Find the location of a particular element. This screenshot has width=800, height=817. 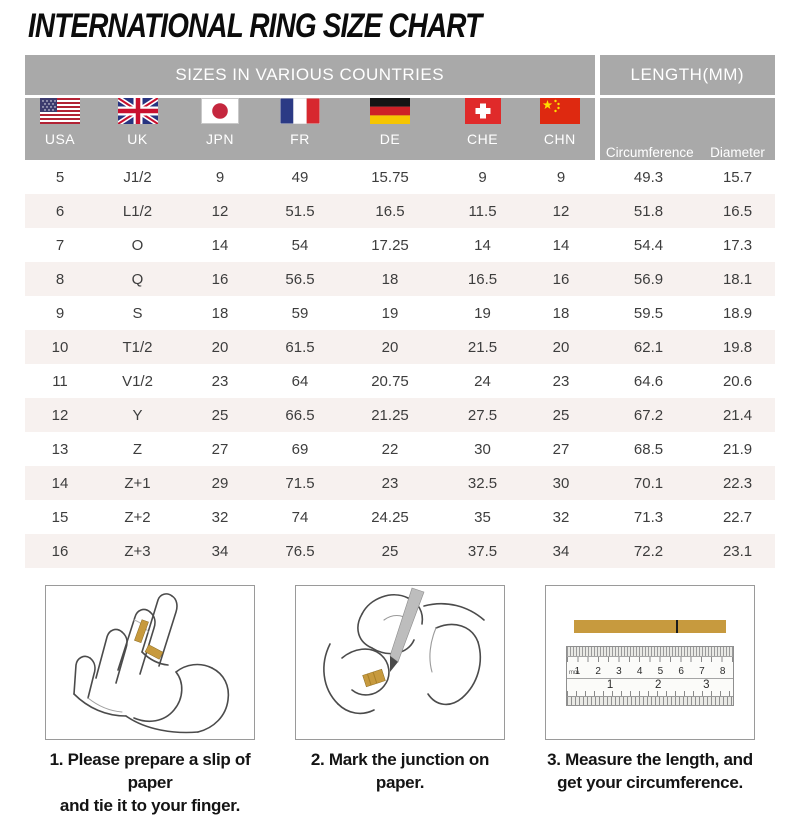

china-flag-icon is located at coordinates (560, 111).